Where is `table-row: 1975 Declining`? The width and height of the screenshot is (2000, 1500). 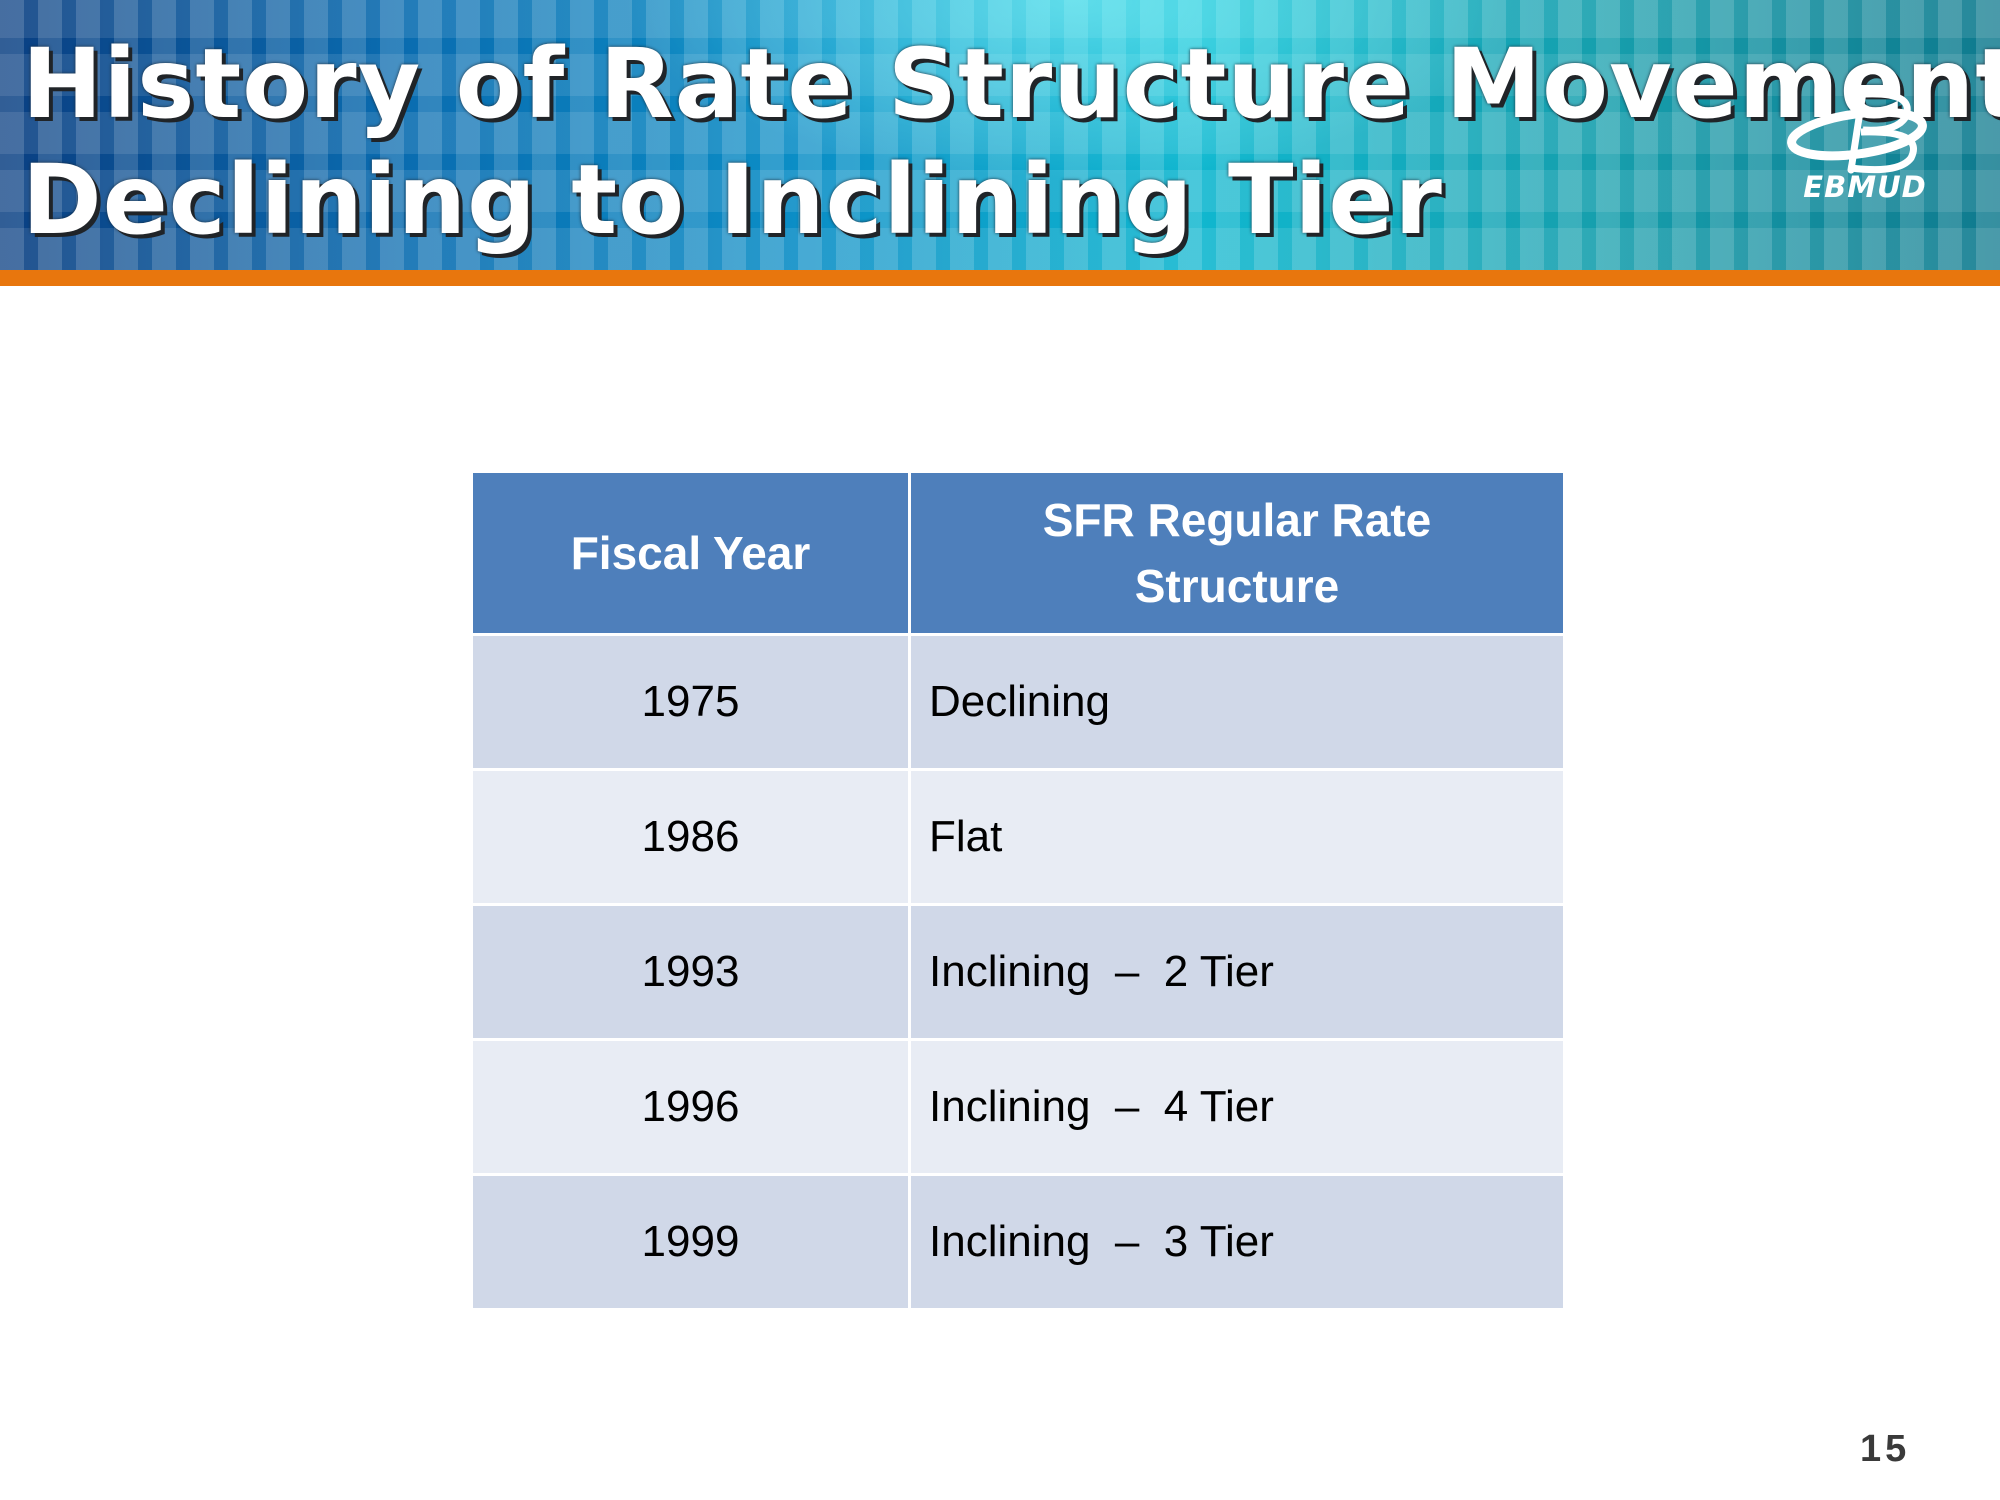
table-row: 1975 Declining is located at coordinates (1018, 702).